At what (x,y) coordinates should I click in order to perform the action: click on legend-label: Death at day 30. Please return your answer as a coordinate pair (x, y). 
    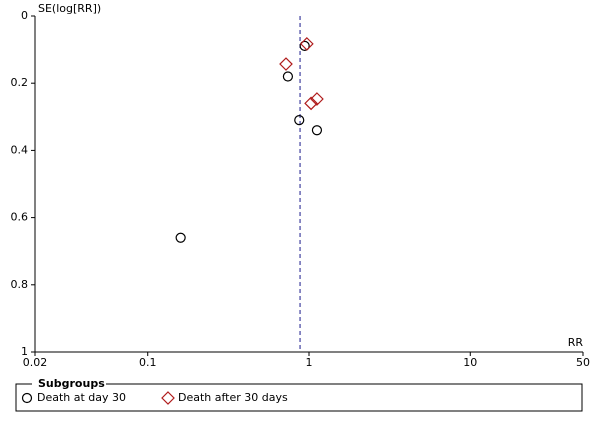
    Looking at the image, I should click on (81, 397).